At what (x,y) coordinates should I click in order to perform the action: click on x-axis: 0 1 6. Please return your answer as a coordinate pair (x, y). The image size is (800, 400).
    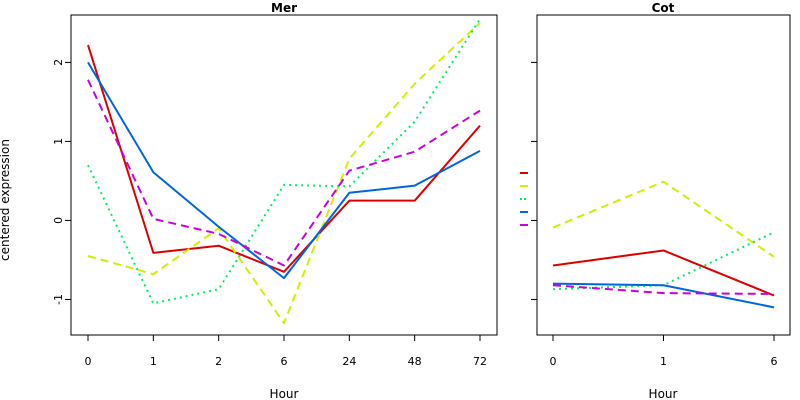
    Looking at the image, I should click on (664, 351).